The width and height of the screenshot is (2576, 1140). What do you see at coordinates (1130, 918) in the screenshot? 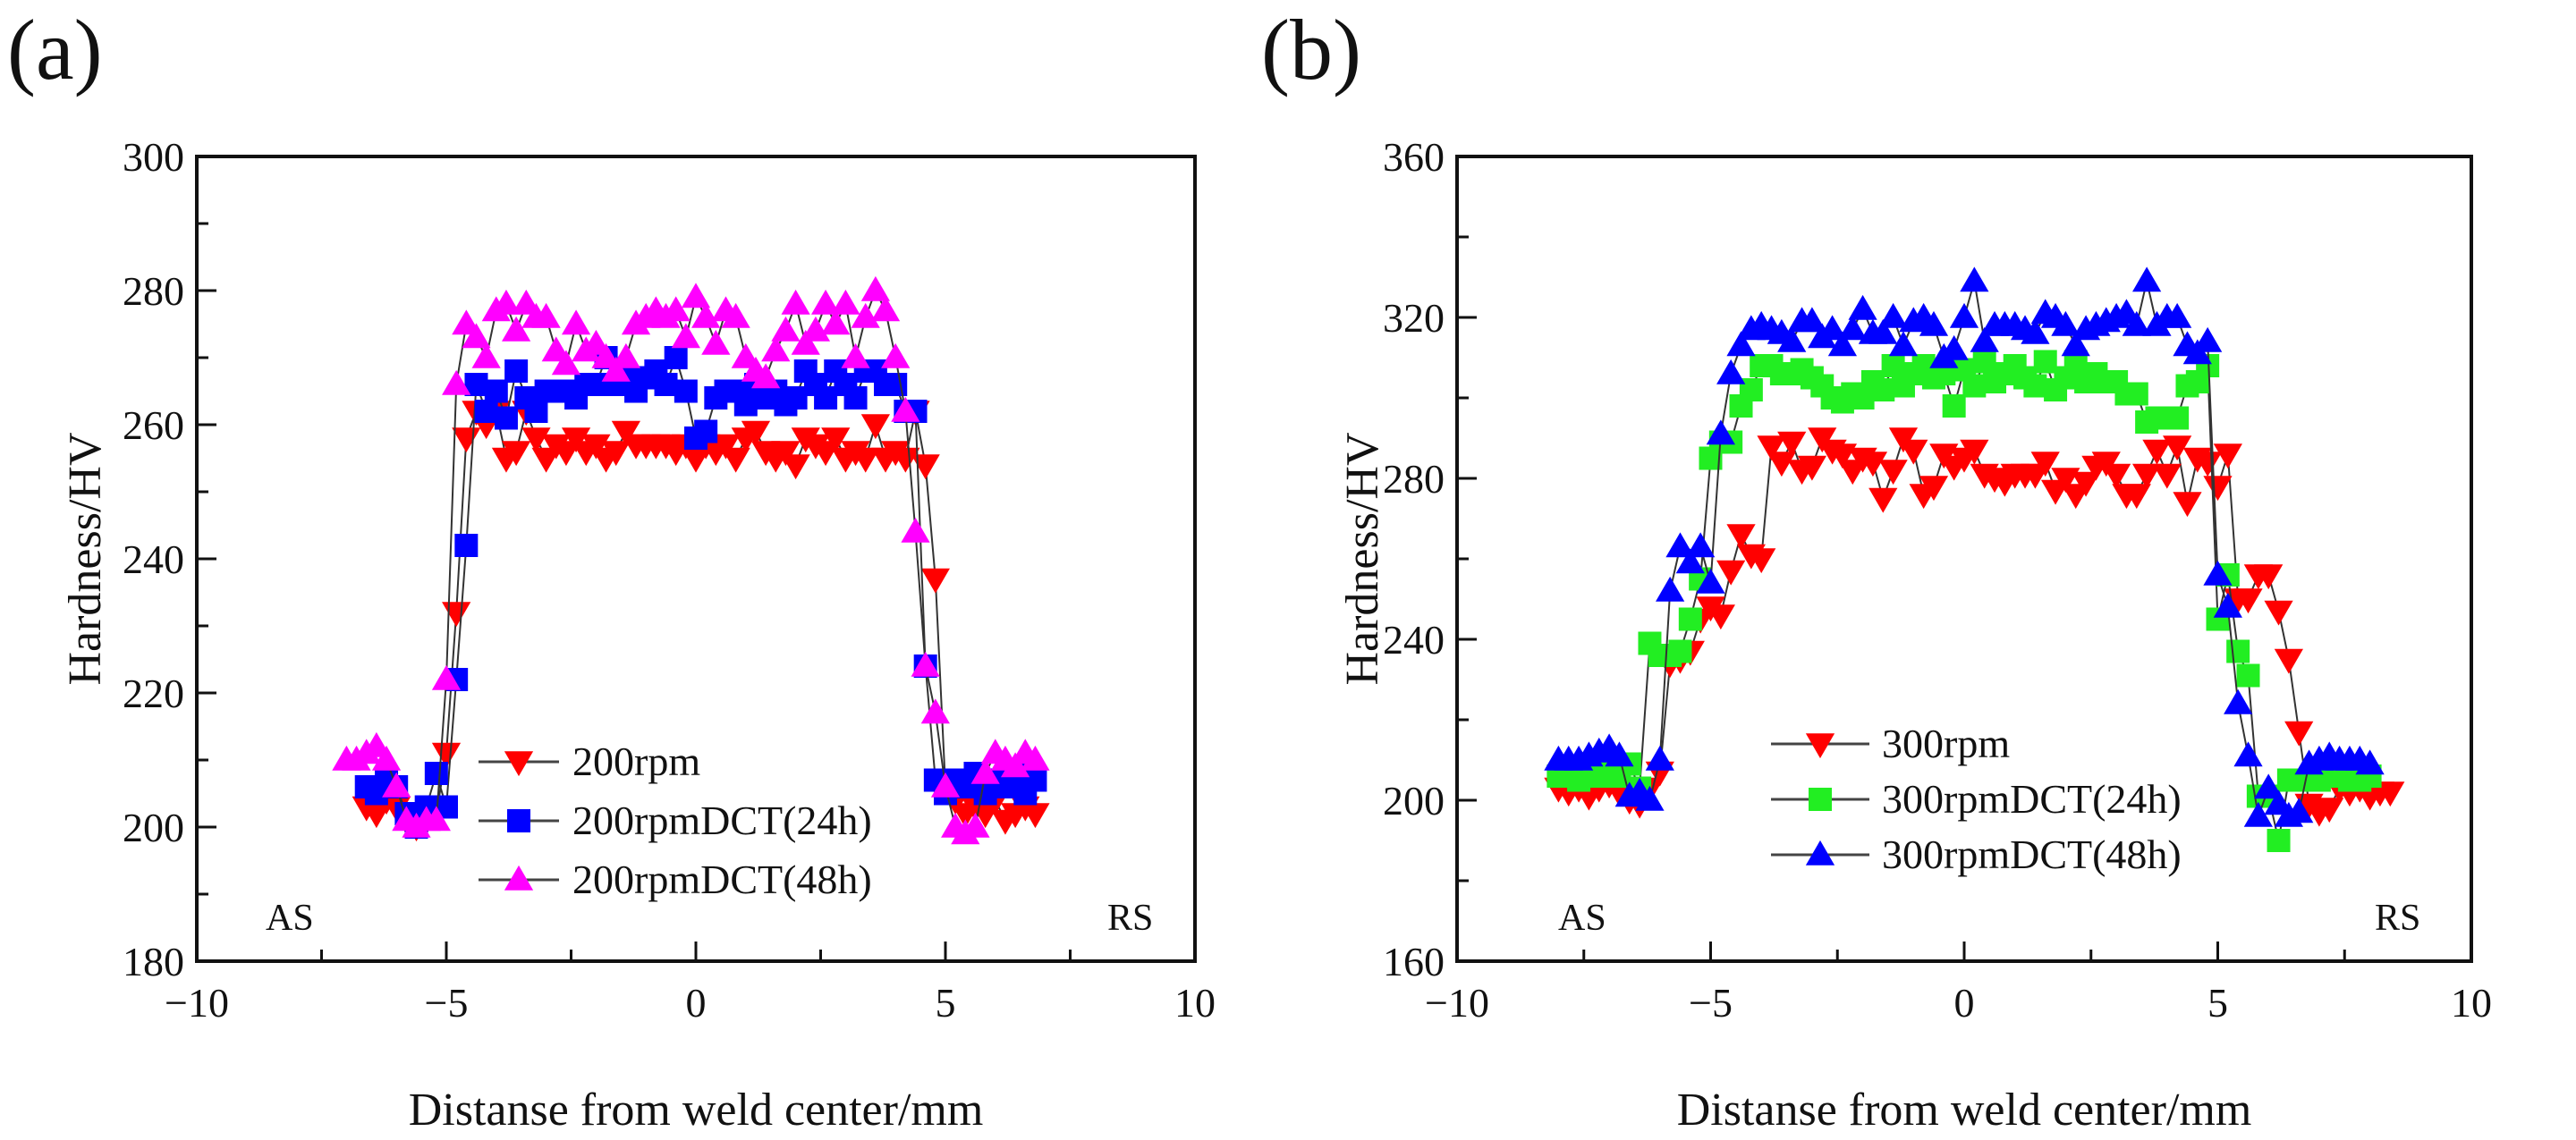
I see `annotation-rs: RS` at bounding box center [1130, 918].